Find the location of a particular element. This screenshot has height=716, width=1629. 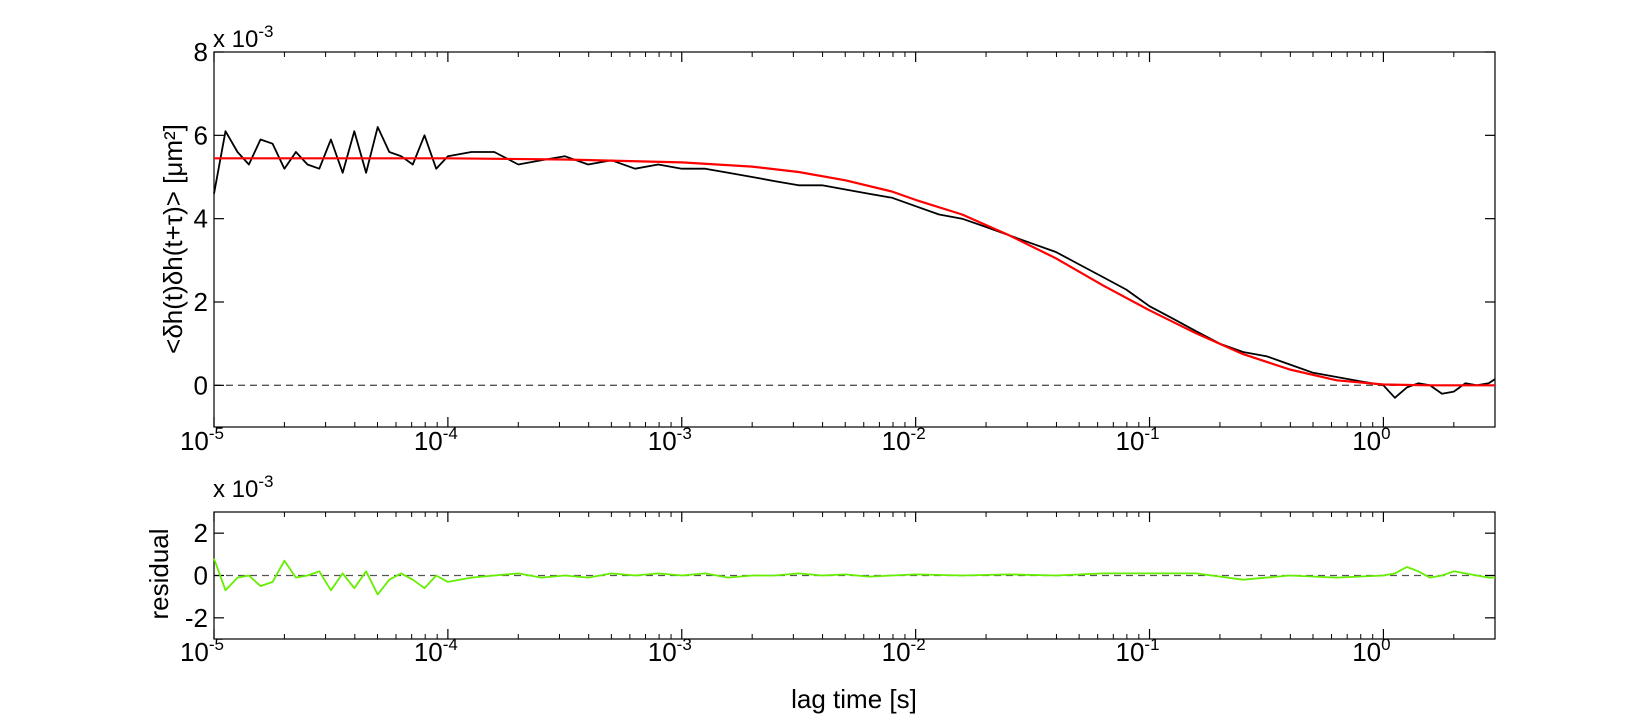

residual-line is located at coordinates (854, 577).